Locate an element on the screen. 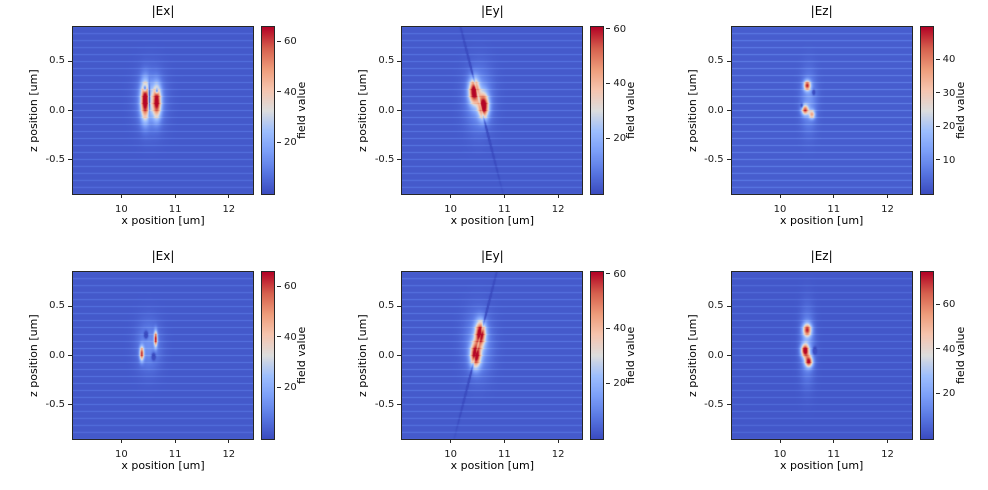  x-axis-ticks: 10 11 12 is located at coordinates (492, 452).